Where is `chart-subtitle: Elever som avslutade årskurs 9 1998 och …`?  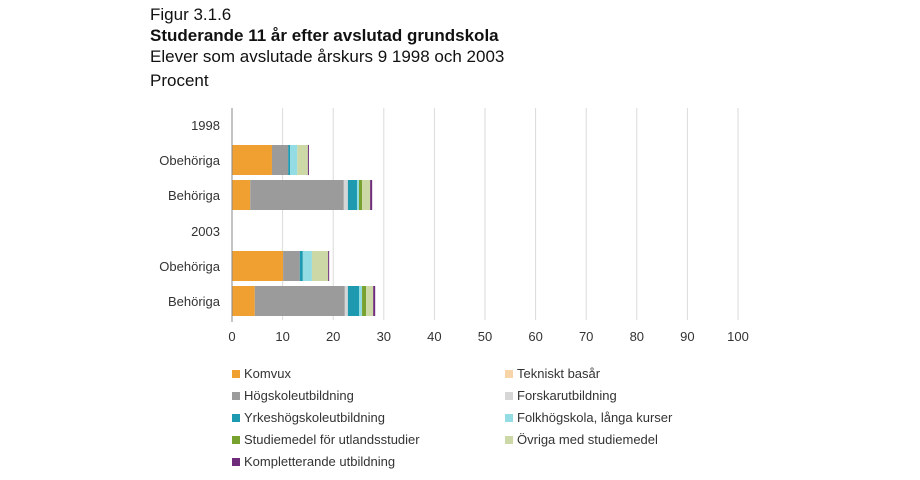
chart-subtitle: Elever som avslutade årskurs 9 1998 och … is located at coordinates (327, 56).